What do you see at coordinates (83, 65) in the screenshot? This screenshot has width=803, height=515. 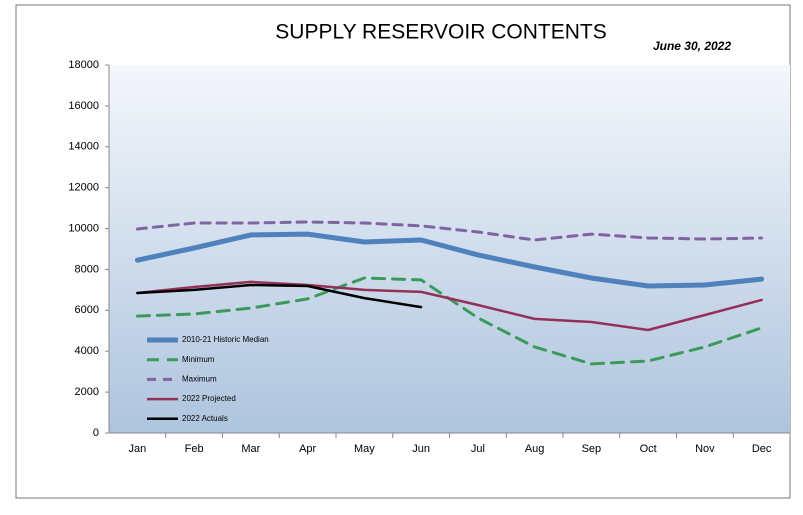 I see `y-tick-label: 18000` at bounding box center [83, 65].